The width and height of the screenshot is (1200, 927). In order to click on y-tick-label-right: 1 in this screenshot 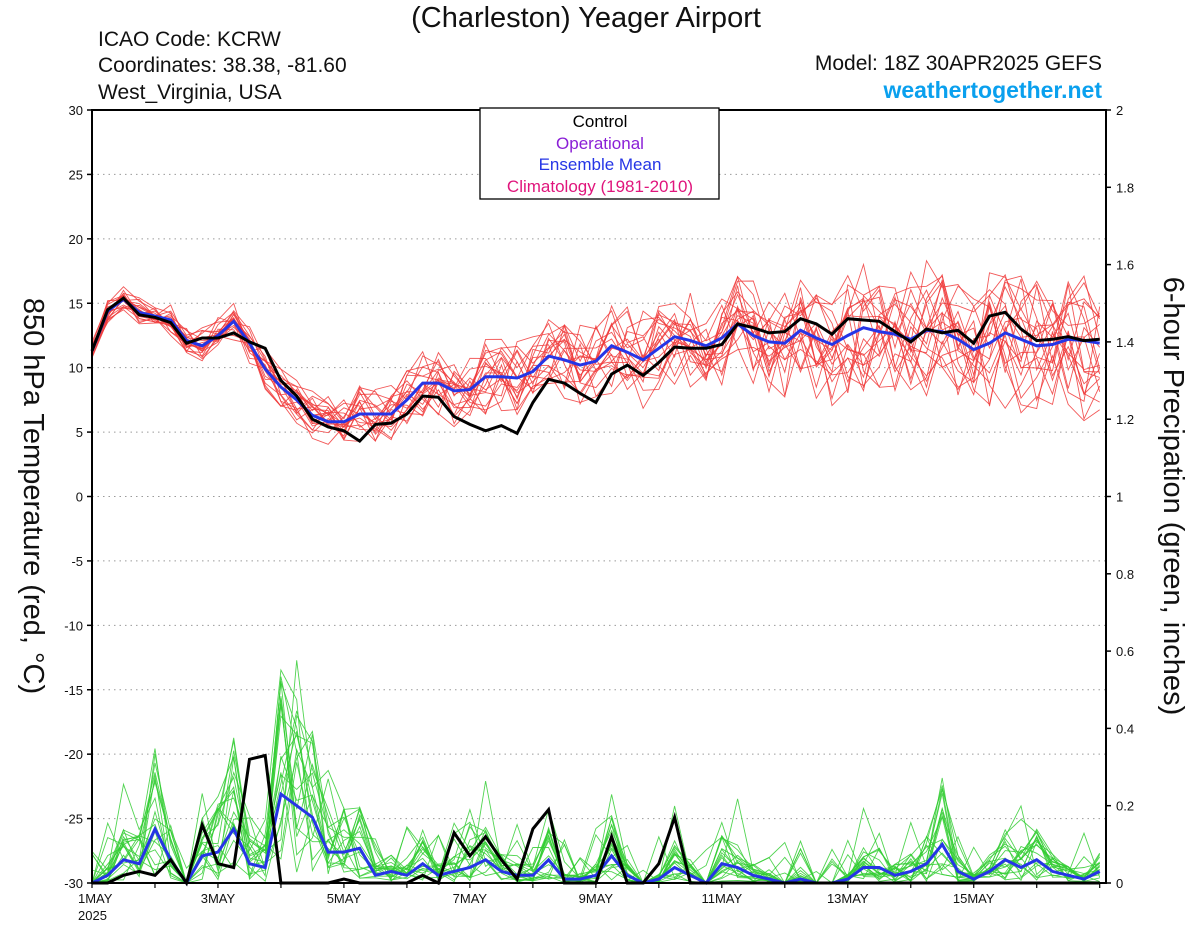, I will do `click(1119, 497)`.